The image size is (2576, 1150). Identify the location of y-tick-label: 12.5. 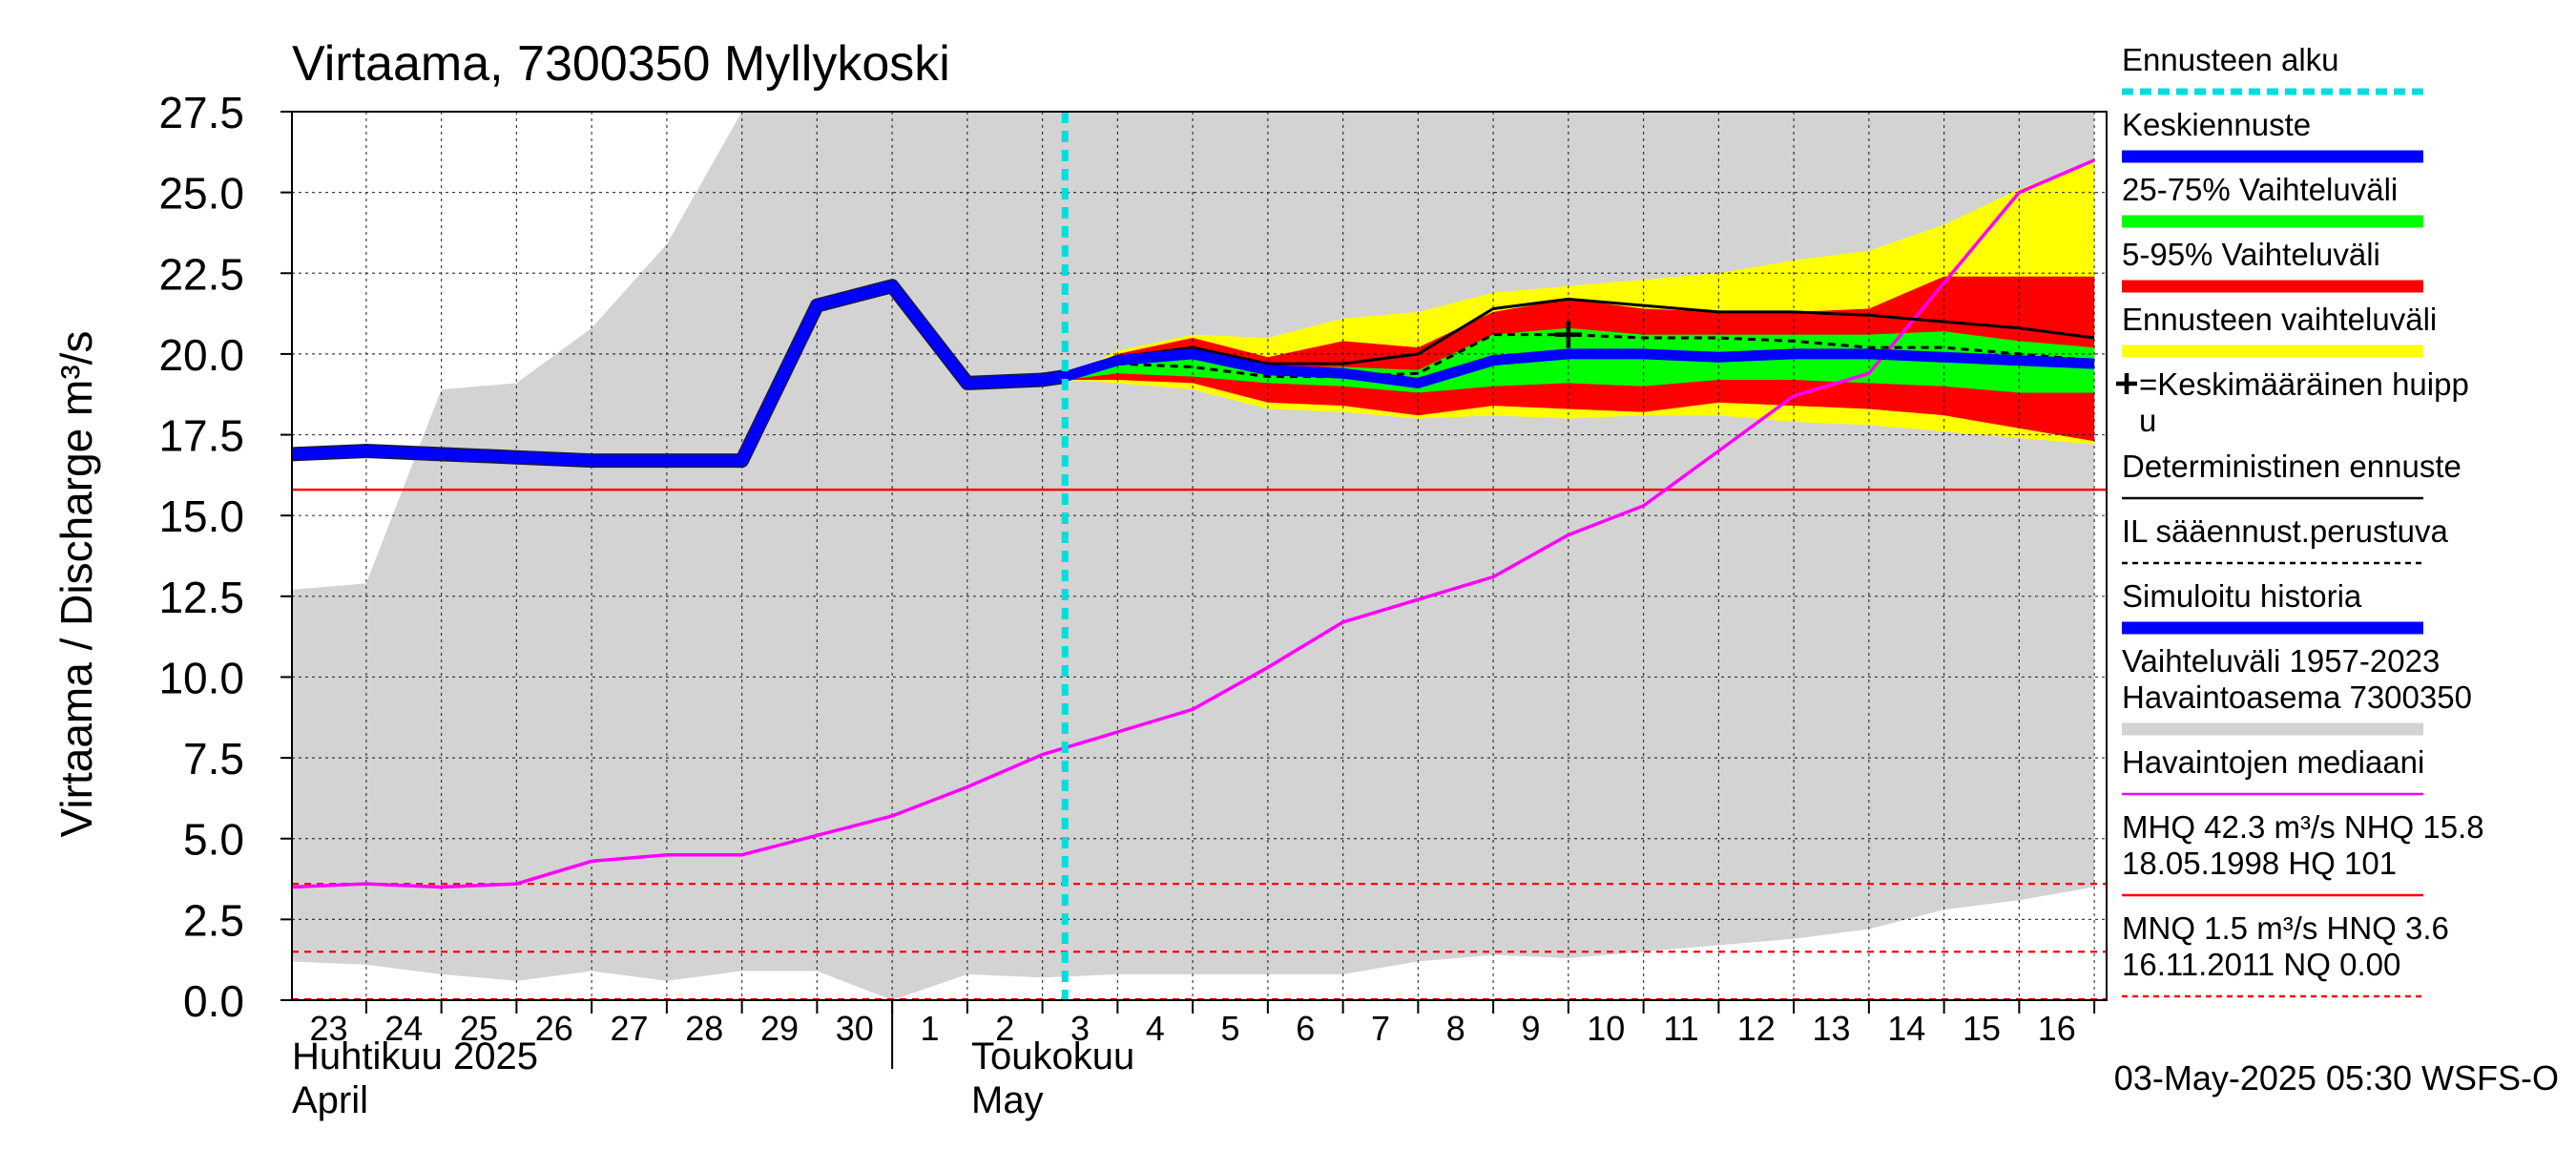
(201, 597).